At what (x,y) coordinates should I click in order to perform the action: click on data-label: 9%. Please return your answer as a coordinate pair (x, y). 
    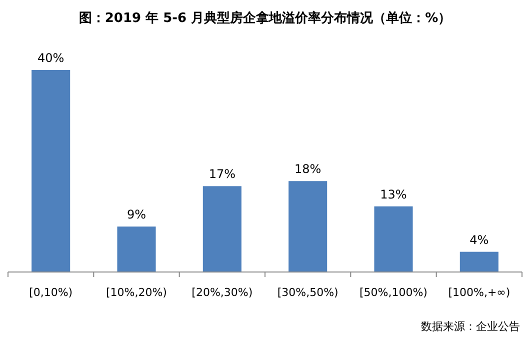
    Looking at the image, I should click on (136, 215).